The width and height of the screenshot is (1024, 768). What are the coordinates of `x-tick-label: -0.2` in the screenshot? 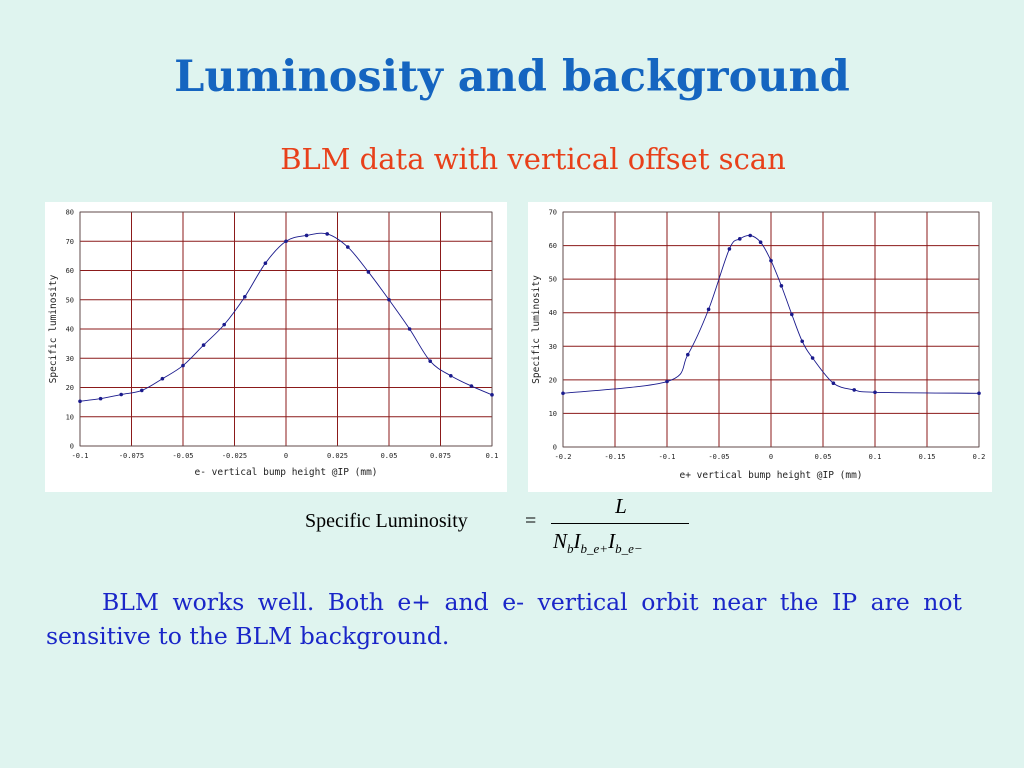 It's located at (563, 457).